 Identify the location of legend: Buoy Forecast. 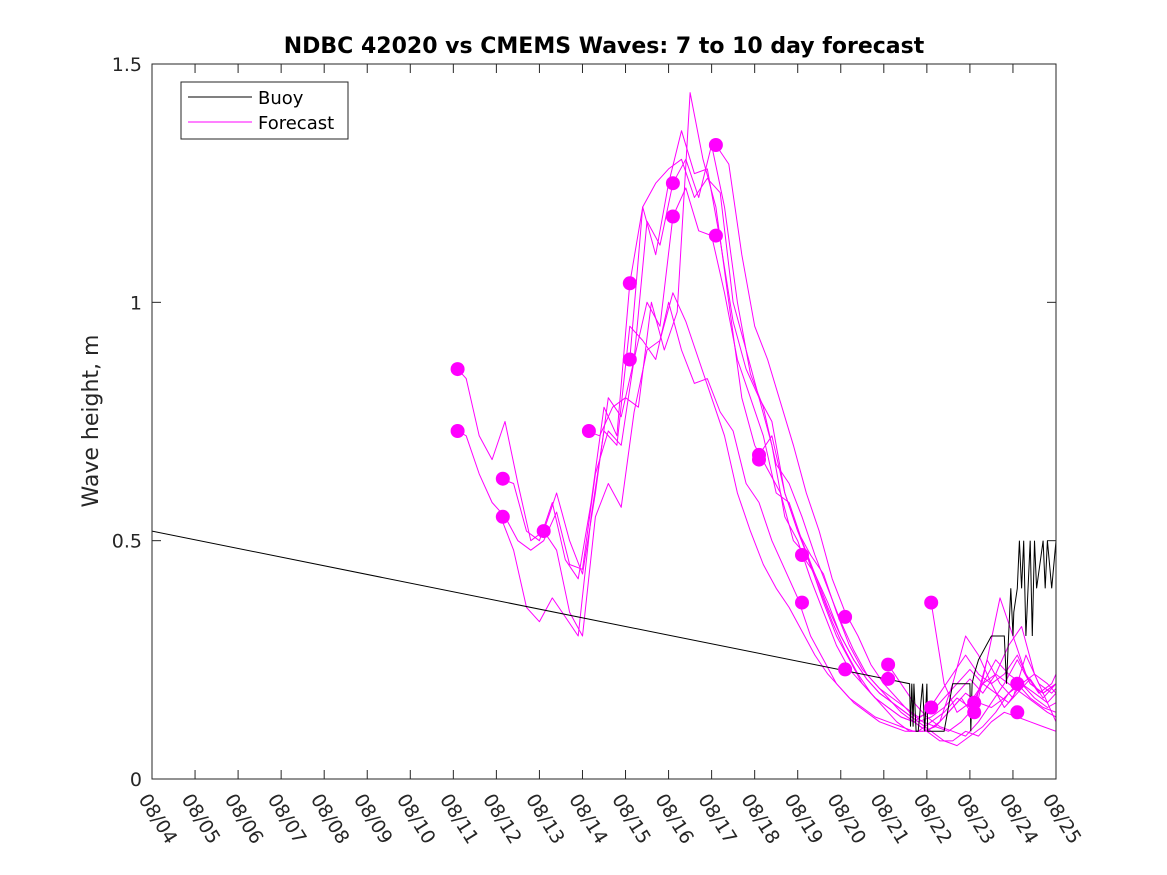
(264, 110).